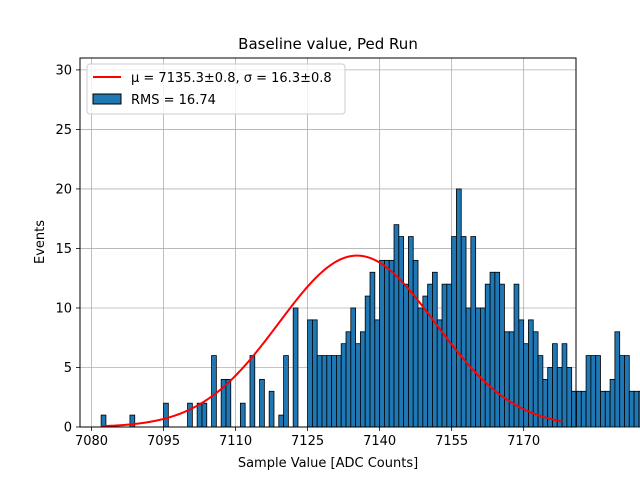 Image resolution: width=640 pixels, height=480 pixels. I want to click on y-tick-label: 15, so click(63, 249).